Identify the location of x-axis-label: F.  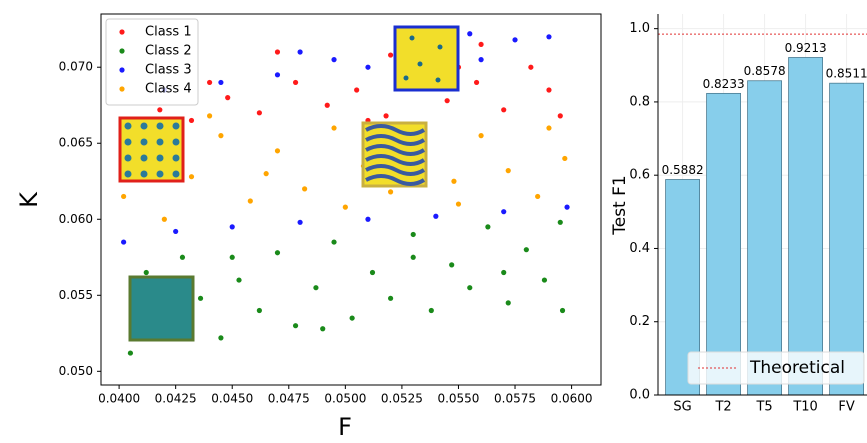
(345, 427).